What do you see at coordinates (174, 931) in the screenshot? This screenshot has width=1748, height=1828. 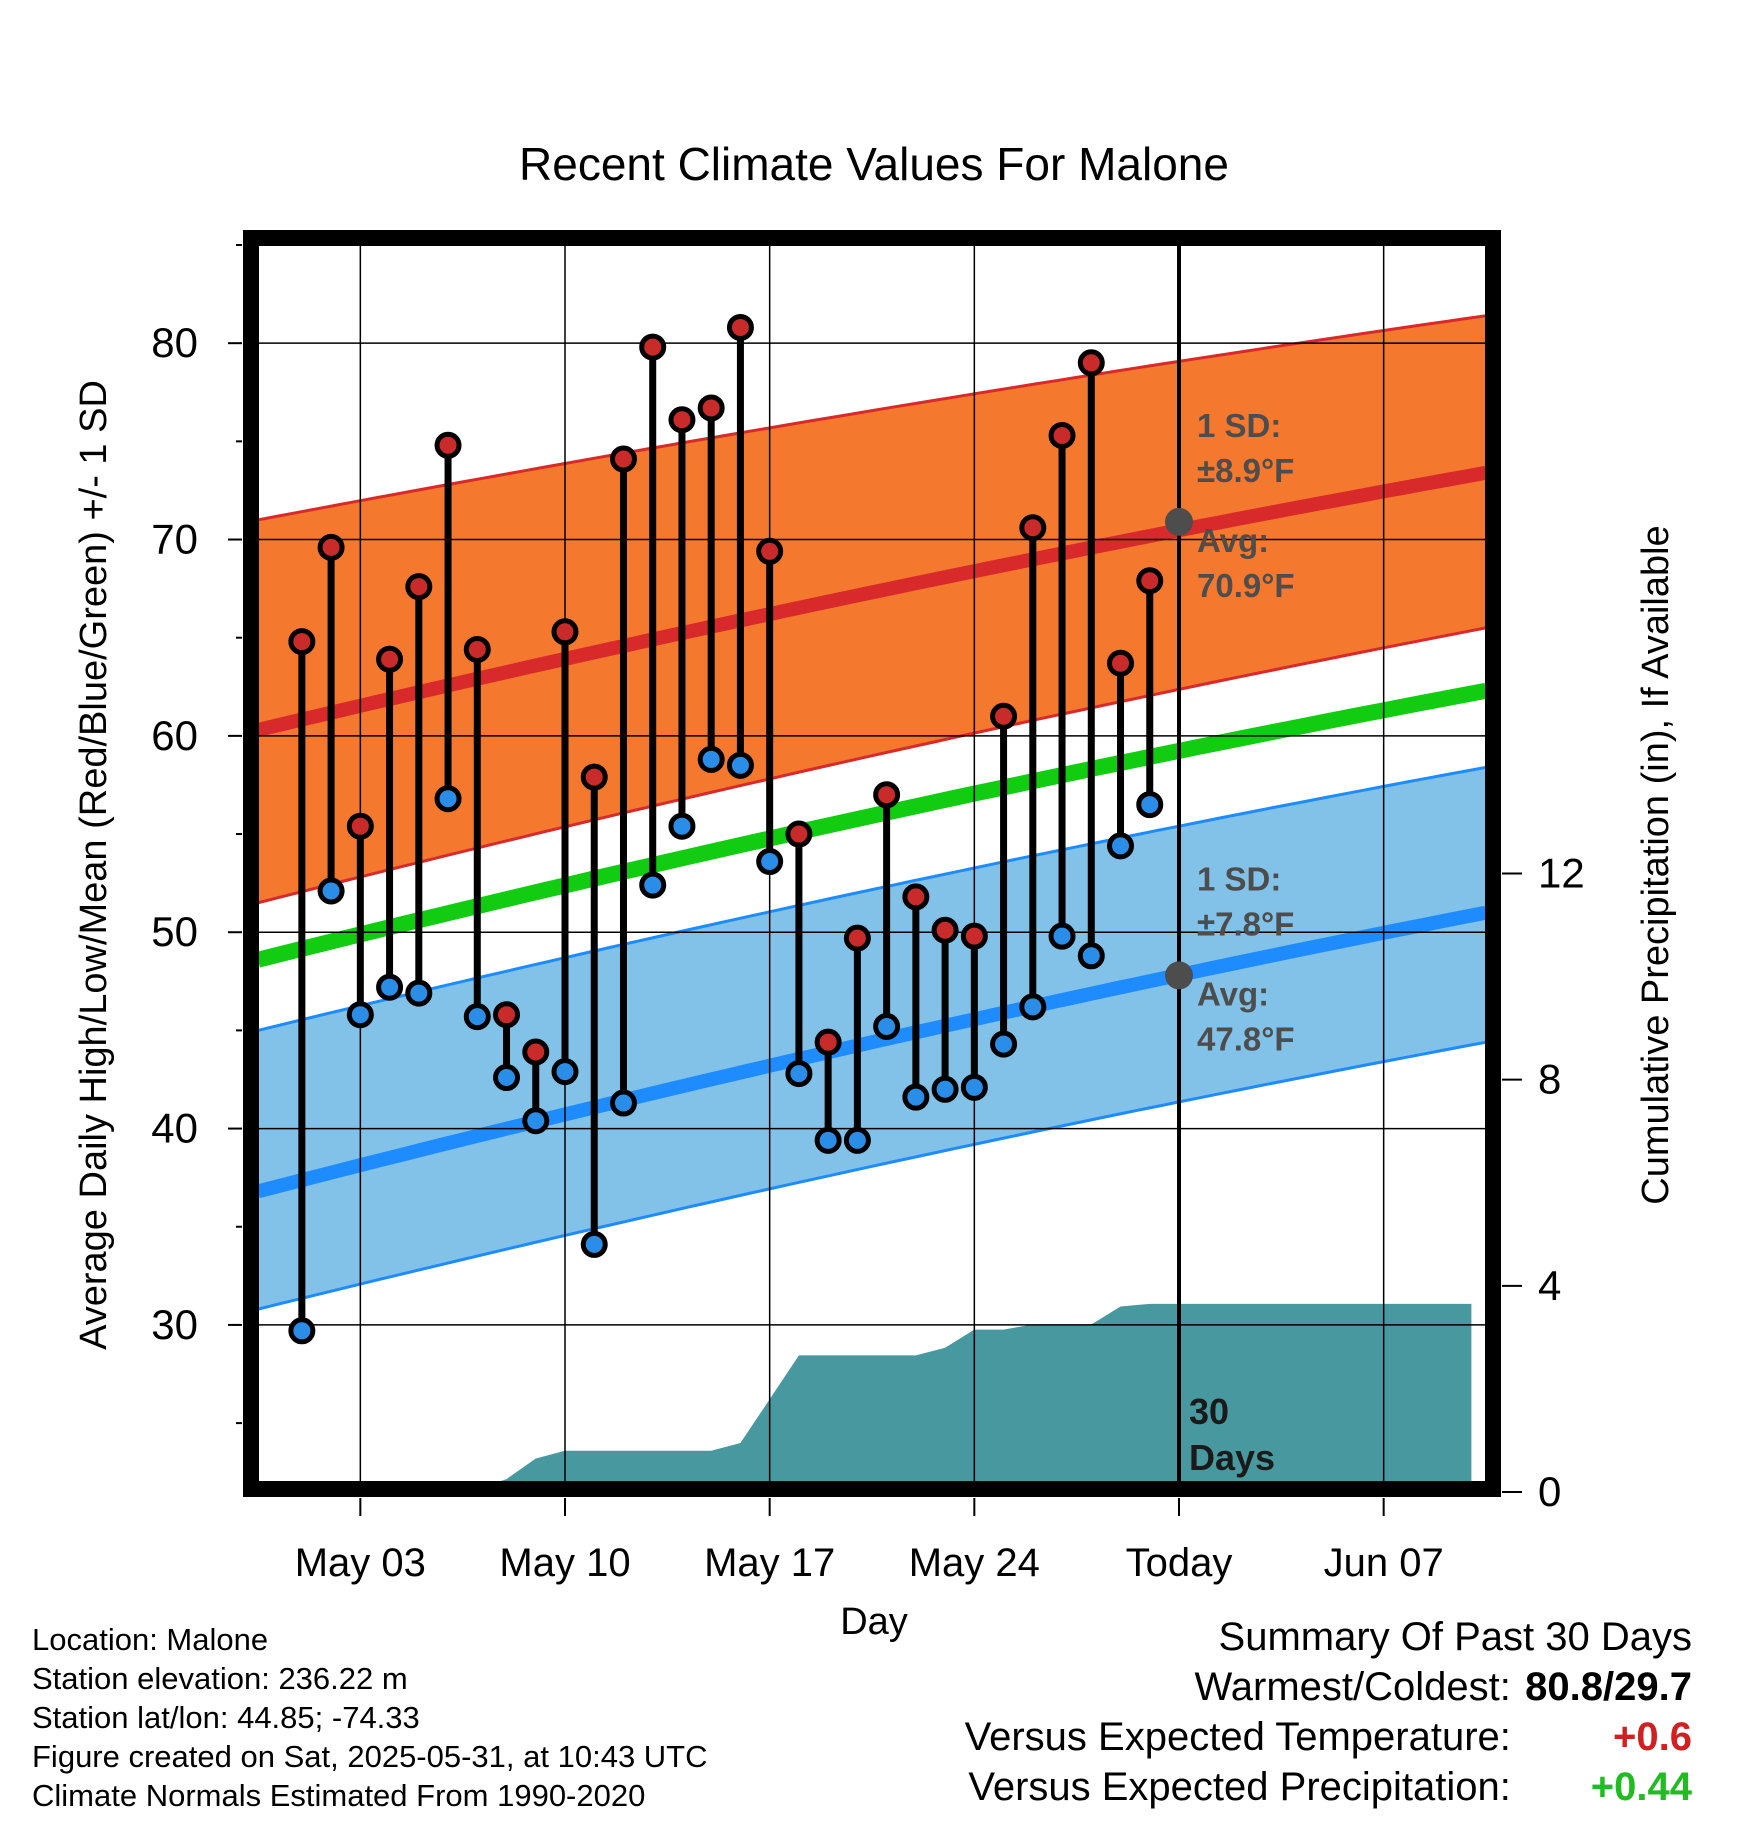 I see `y-tick-label: 50` at bounding box center [174, 931].